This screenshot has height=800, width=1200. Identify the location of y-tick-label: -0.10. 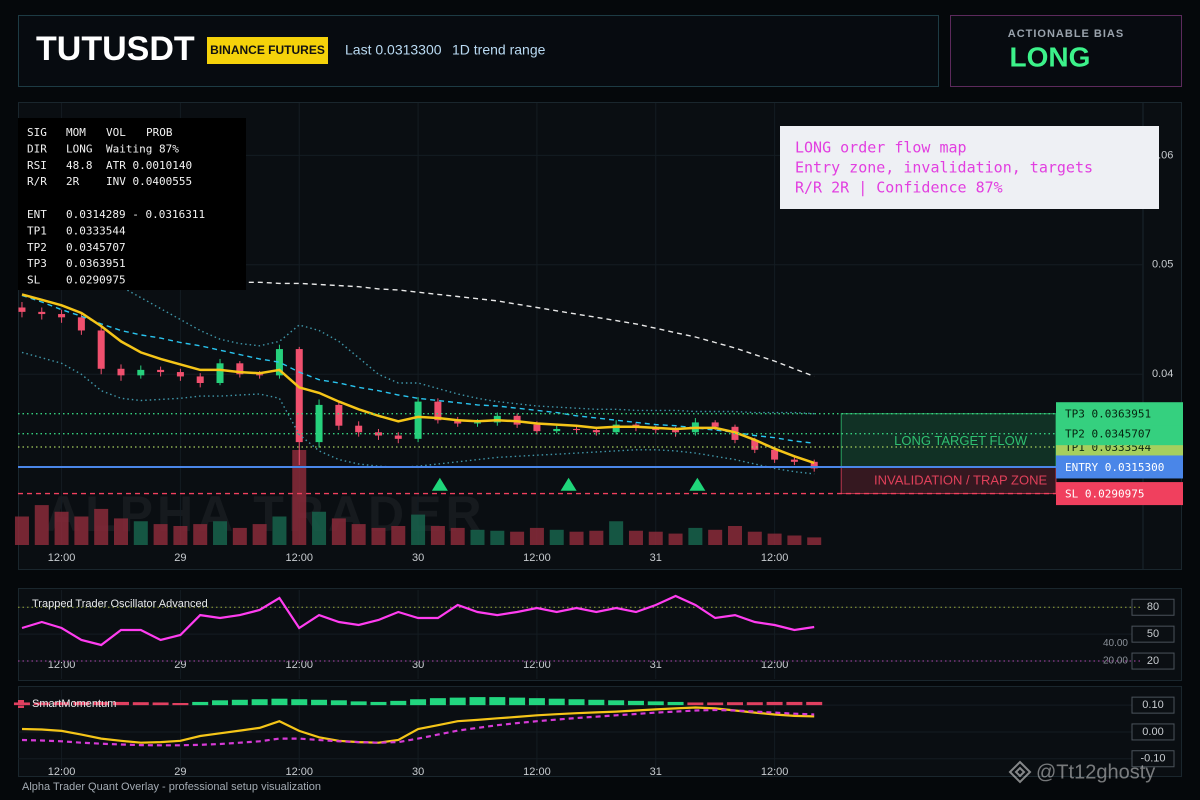
(1152, 759).